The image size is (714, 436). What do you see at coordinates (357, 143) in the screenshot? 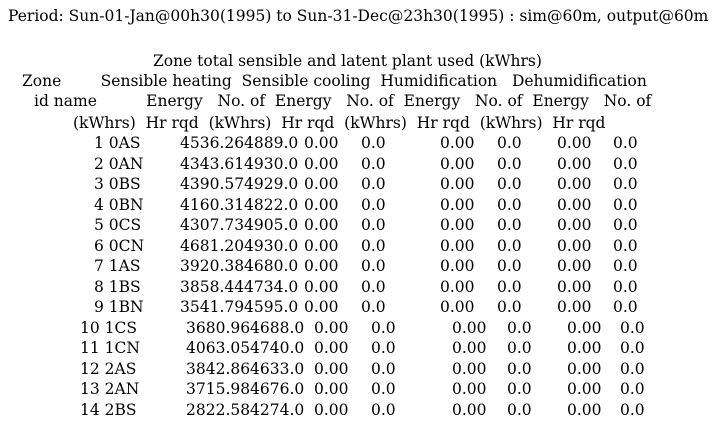
I see `table-row: 1 0AS 4536.26 4889.0 0.00 0.0 0.00 0.0 0.00 0.0` at bounding box center [357, 143].